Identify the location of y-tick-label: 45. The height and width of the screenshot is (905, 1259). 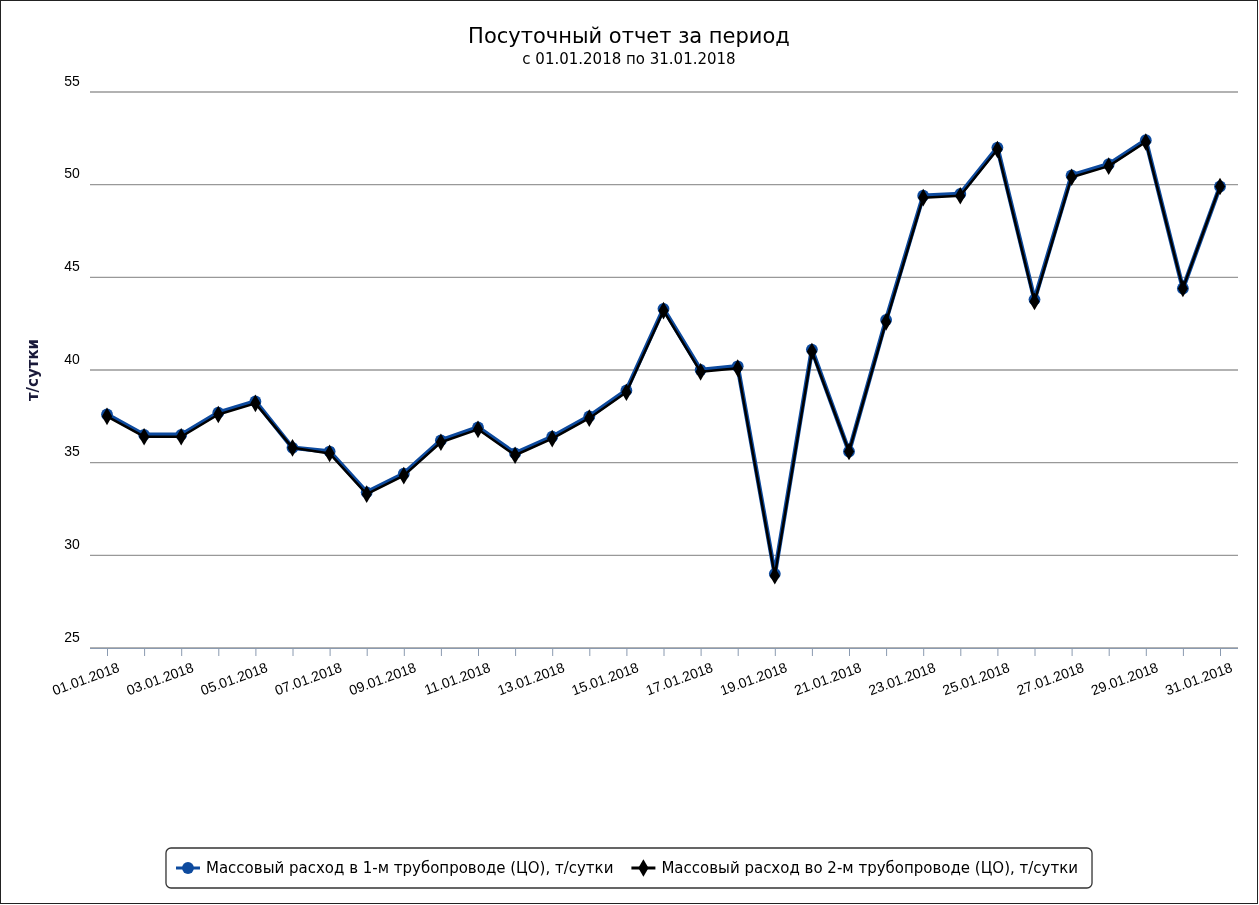
(72, 265).